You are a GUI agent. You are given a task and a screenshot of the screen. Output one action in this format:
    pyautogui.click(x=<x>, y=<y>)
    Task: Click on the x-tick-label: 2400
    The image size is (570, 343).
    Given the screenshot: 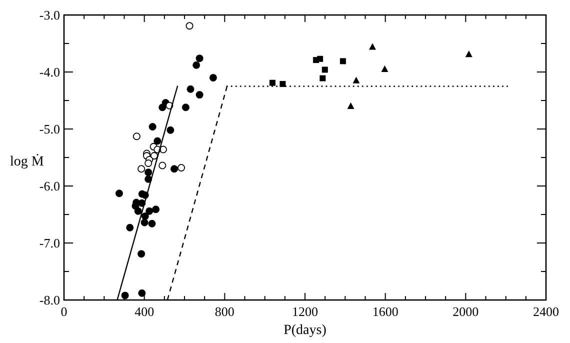 What is the action you would take?
    pyautogui.click(x=546, y=311)
    